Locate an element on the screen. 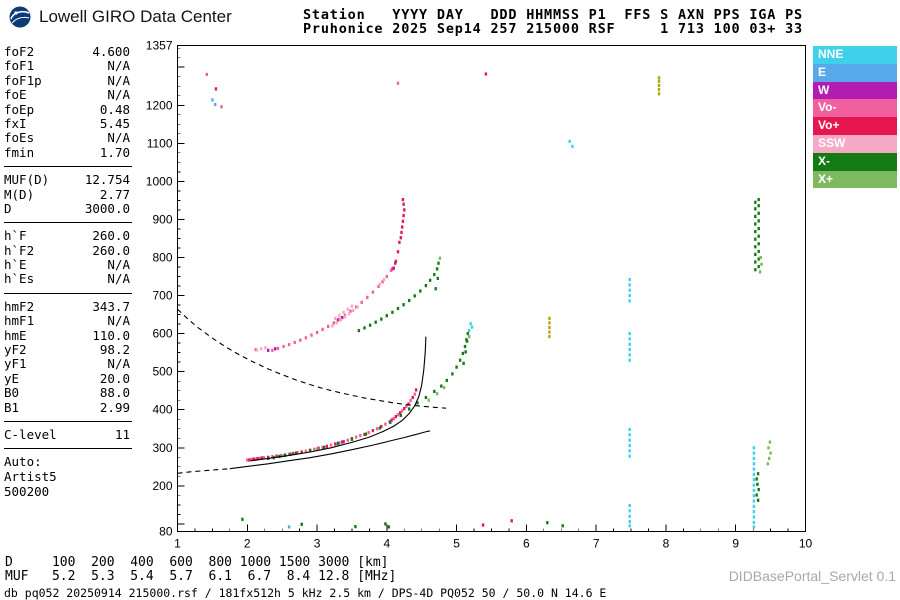  param-foes: foEs N/A is located at coordinates (67, 137).